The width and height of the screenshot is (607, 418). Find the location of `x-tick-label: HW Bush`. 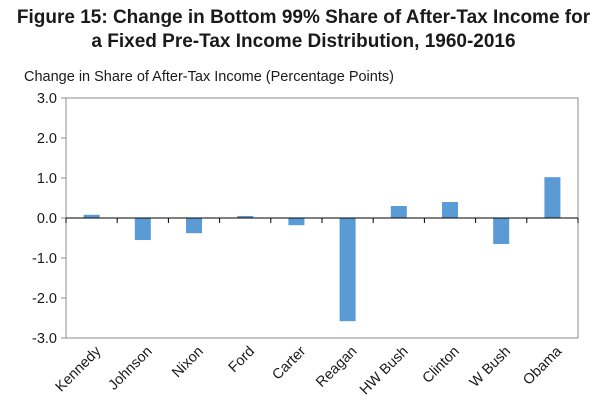

x-tick-label: HW Bush is located at coordinates (384, 371).